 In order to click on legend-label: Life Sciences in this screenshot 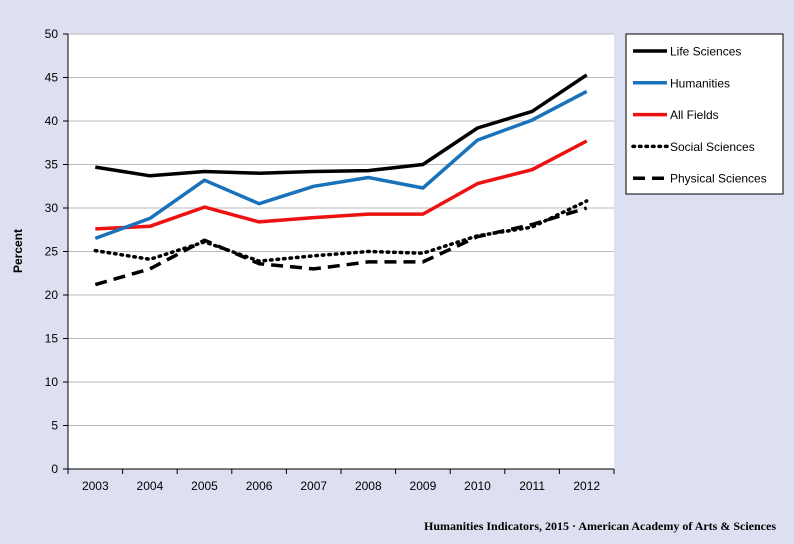, I will do `click(705, 52)`.